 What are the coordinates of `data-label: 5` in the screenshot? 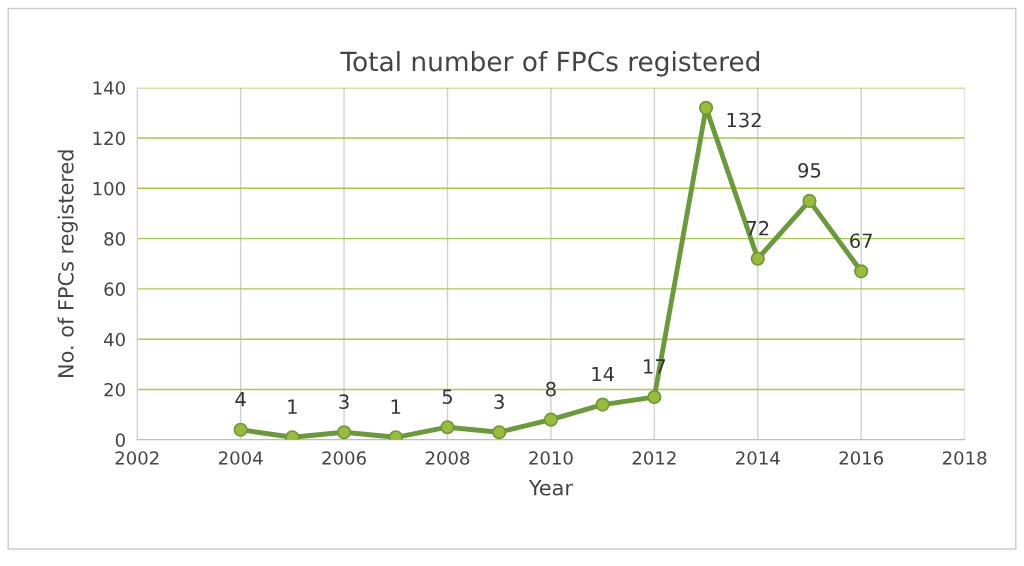 It's located at (447, 396).